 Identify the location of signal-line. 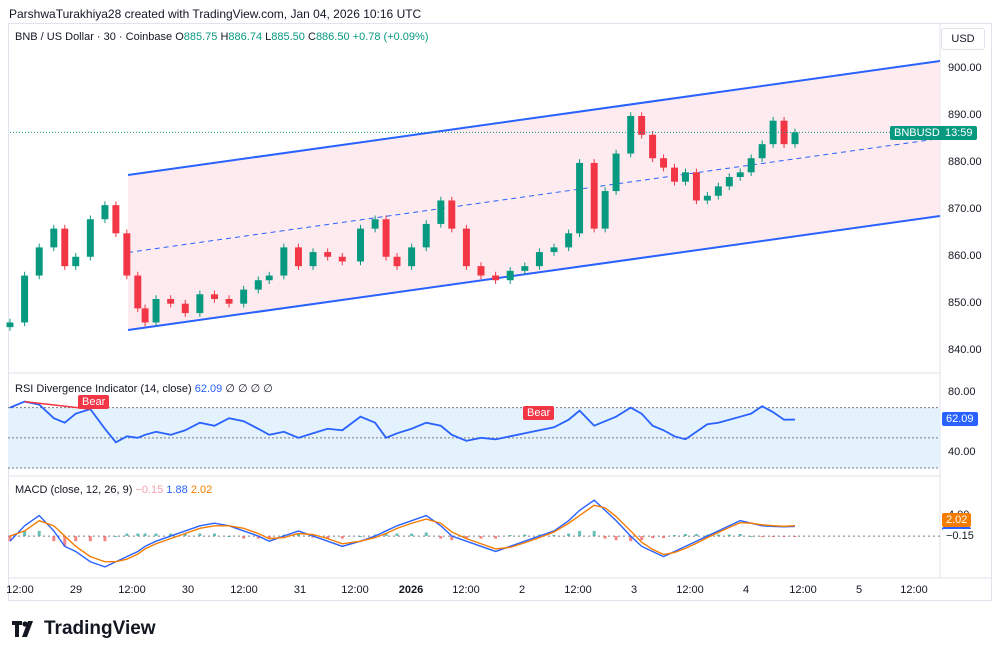
(402, 533).